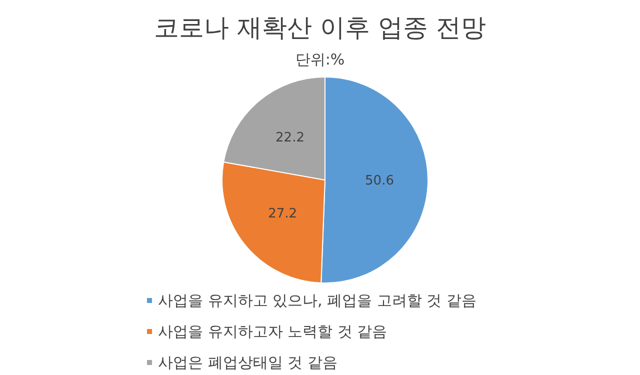  Describe the element at coordinates (290, 138) in the screenshot. I see `data-label: 22.2` at that location.